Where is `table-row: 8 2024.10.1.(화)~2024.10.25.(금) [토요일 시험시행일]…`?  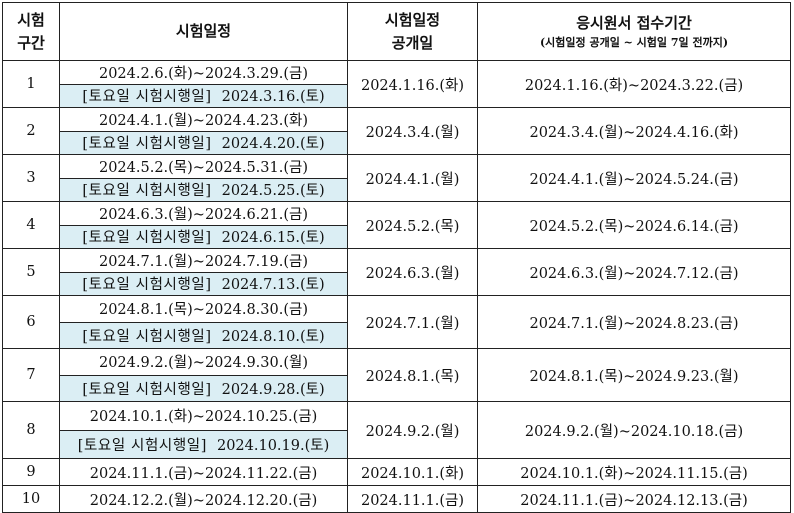 table-row: 8 2024.10.1.(화)~2024.10.25.(금) [토요일 시험시행일]… is located at coordinates (396, 430).